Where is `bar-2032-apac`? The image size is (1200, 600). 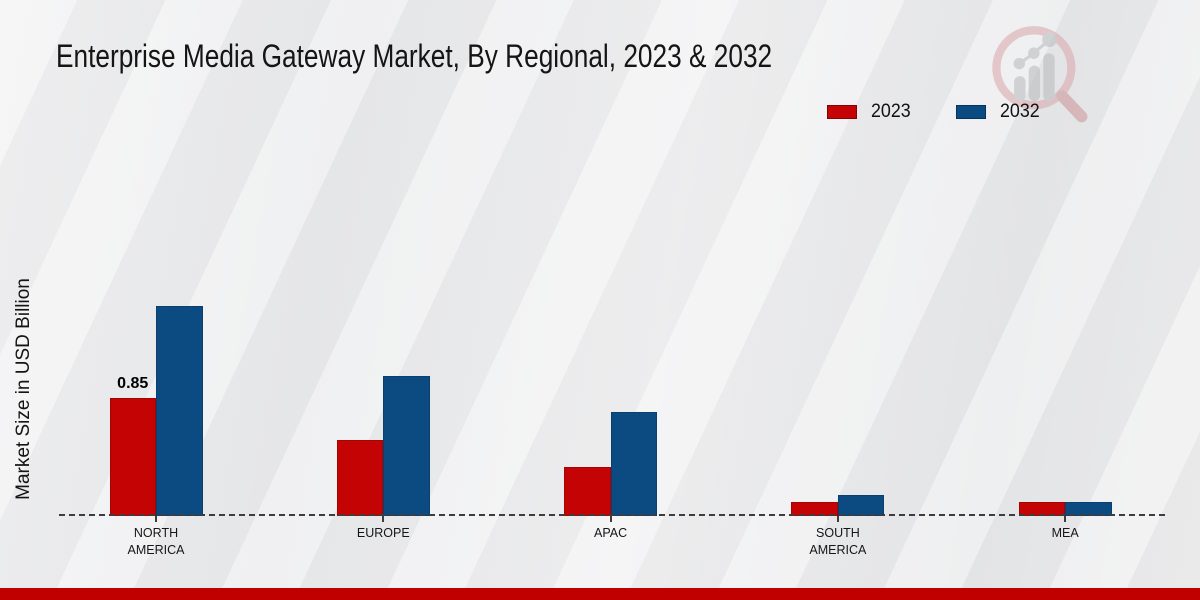
bar-2032-apac is located at coordinates (634, 464).